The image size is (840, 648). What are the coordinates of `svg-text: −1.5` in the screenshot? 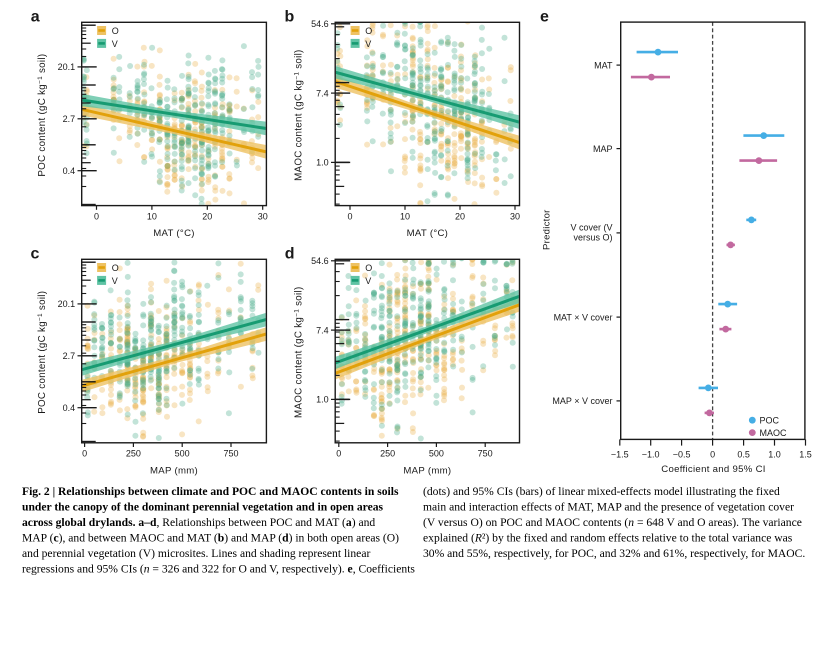 It's located at (620, 454).